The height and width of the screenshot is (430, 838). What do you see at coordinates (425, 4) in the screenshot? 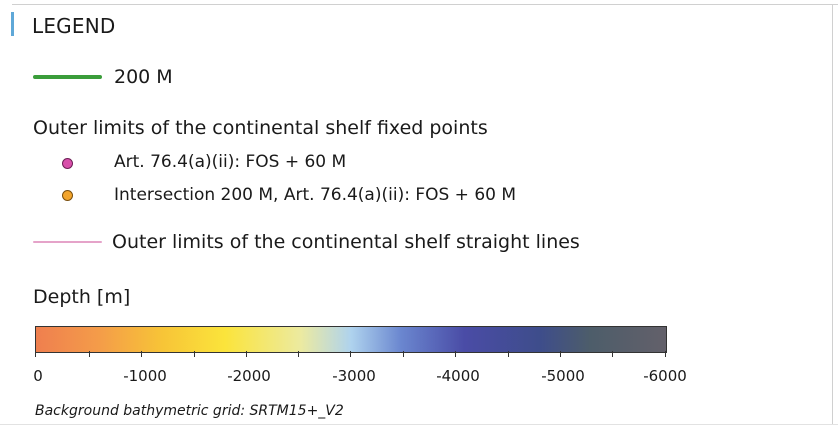
I see `legend-frame-top-border` at bounding box center [425, 4].